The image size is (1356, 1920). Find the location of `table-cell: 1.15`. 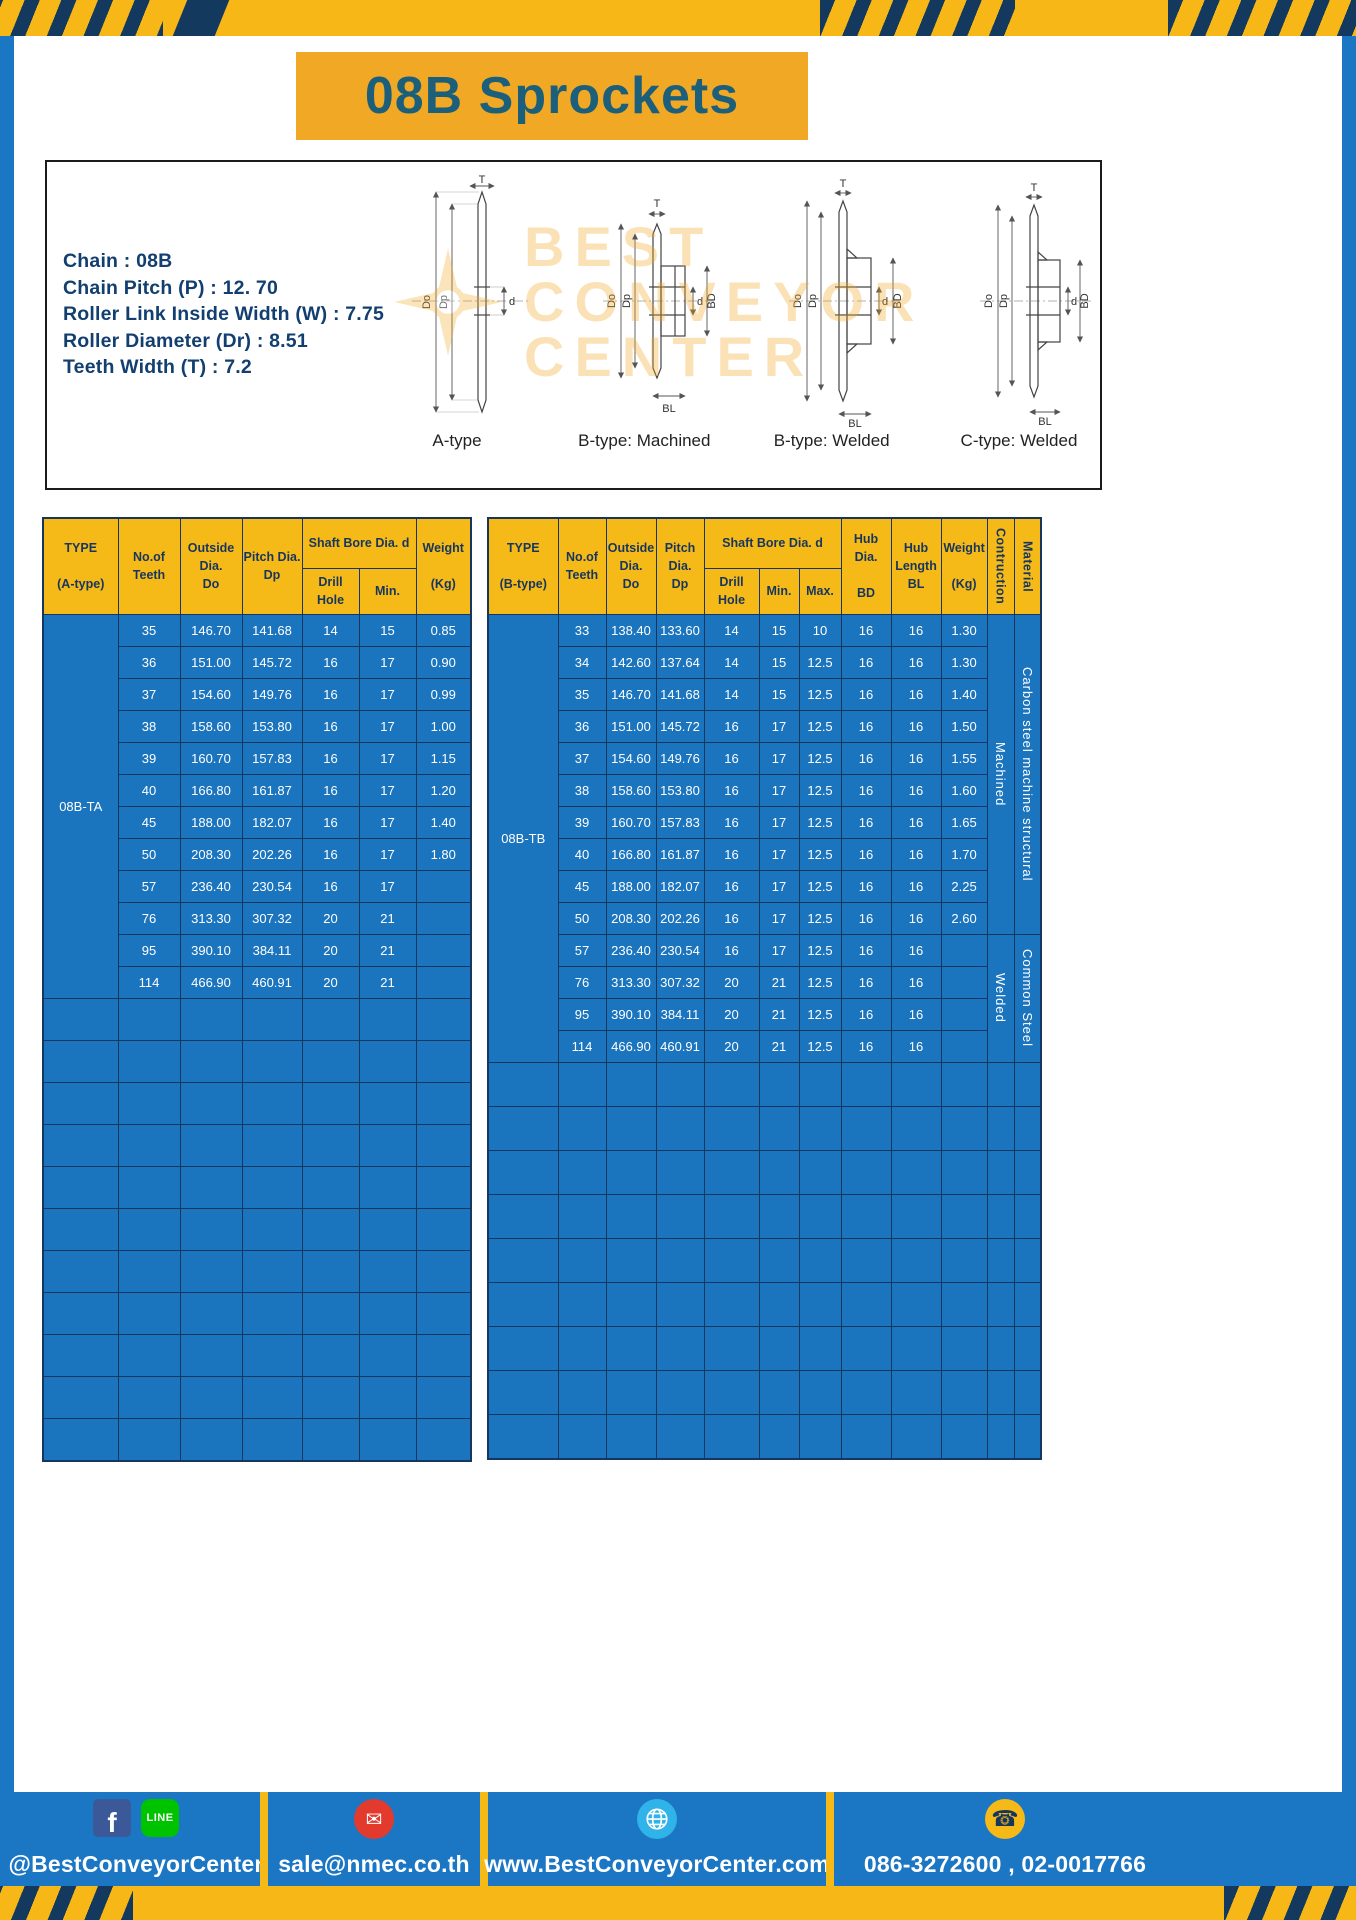

table-cell: 1.15 is located at coordinates (443, 758).